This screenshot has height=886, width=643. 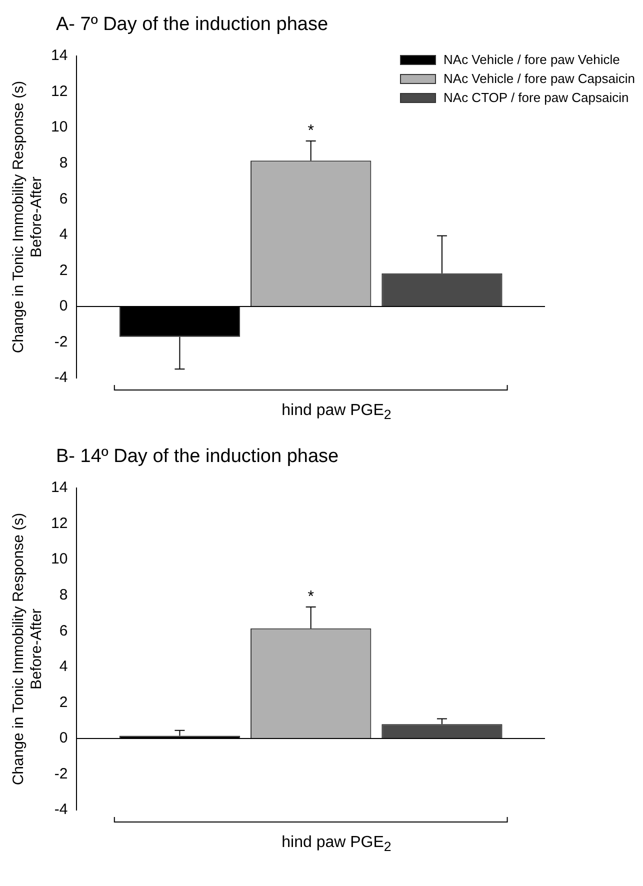 What do you see at coordinates (539, 78) in the screenshot?
I see `legend-label: NAc Vehicle / fore paw Capsaicin` at bounding box center [539, 78].